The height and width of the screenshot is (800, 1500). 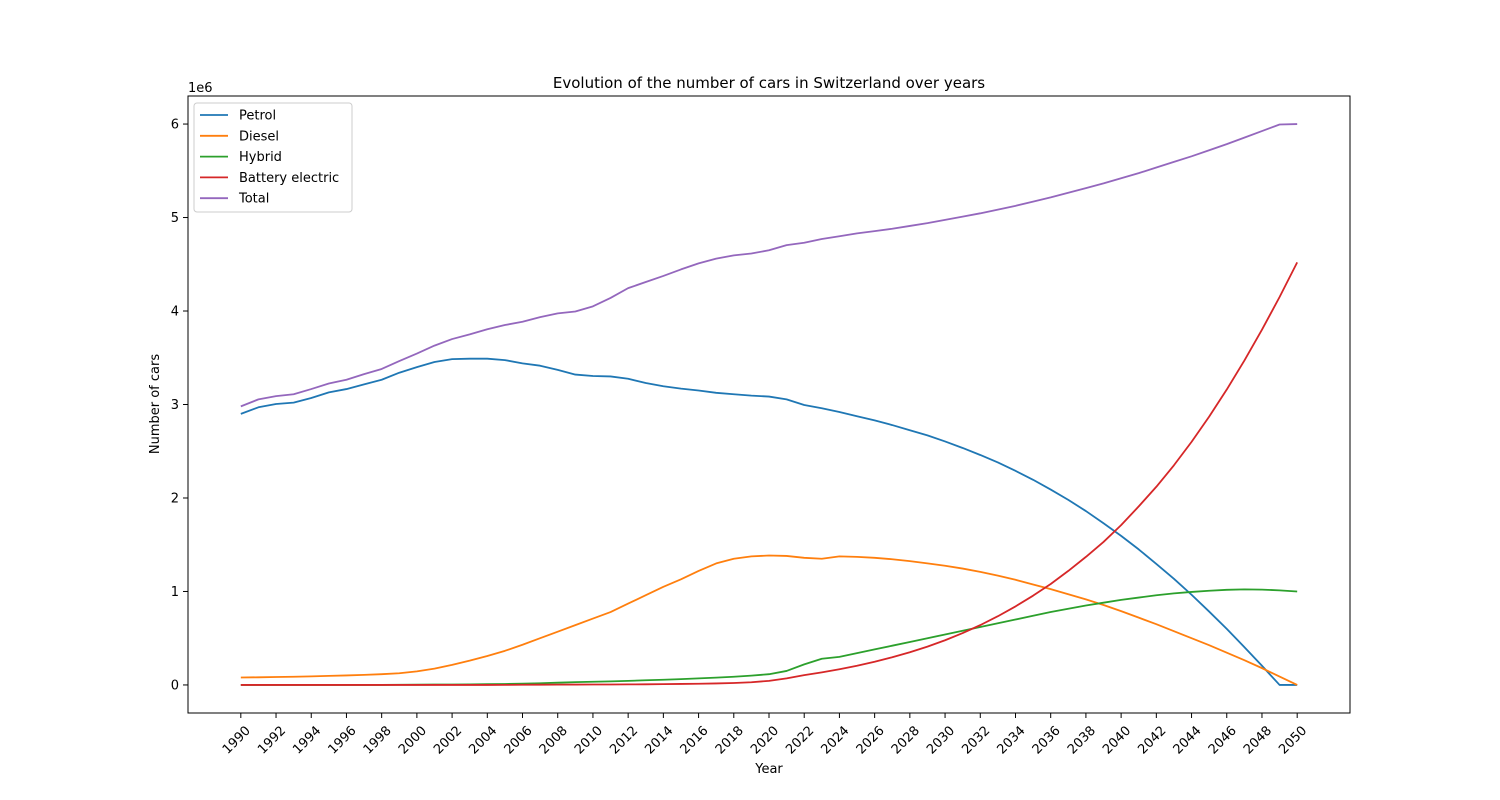 I want to click on series-line-diesel, so click(x=769, y=620).